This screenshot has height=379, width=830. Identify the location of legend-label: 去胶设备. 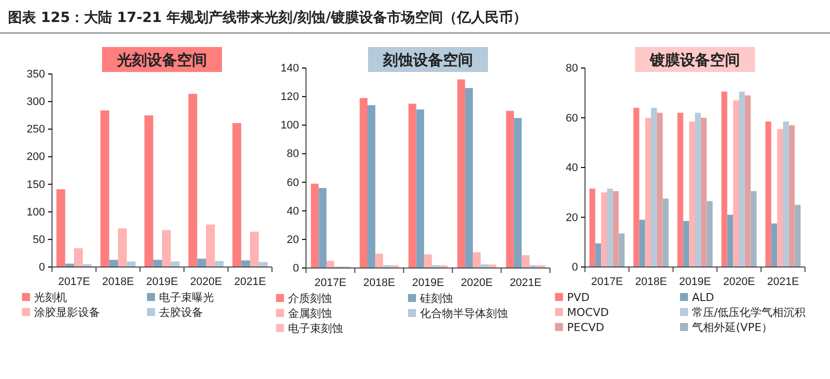
(181, 312).